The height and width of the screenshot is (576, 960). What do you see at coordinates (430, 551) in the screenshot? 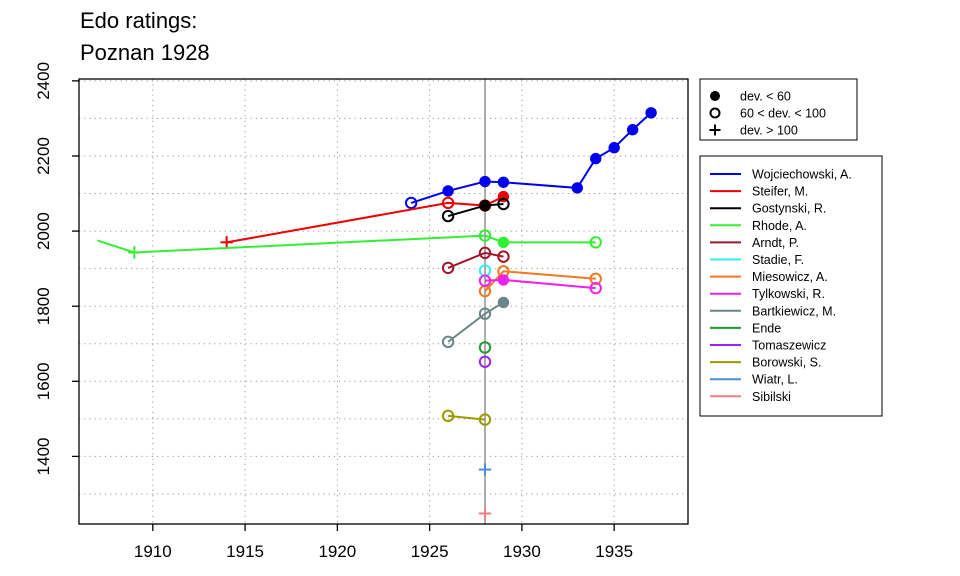
I see `x-tick-label: 1925` at bounding box center [430, 551].